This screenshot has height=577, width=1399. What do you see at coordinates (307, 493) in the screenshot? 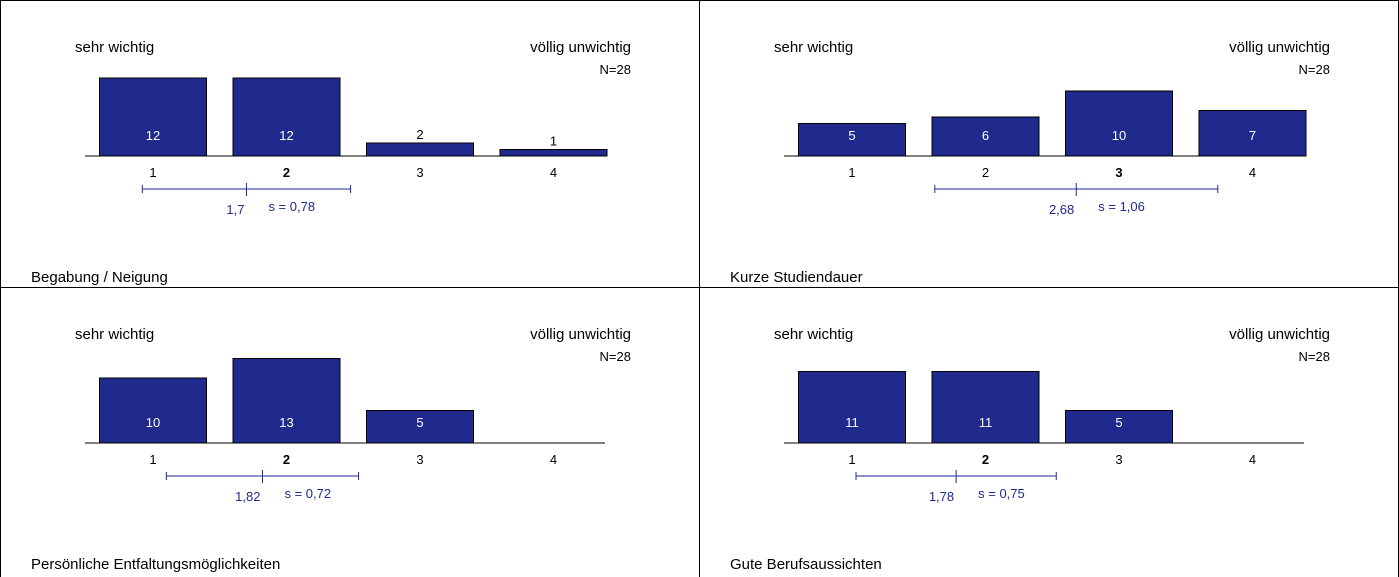
I see `sd-label: s = 0,72` at bounding box center [307, 493].